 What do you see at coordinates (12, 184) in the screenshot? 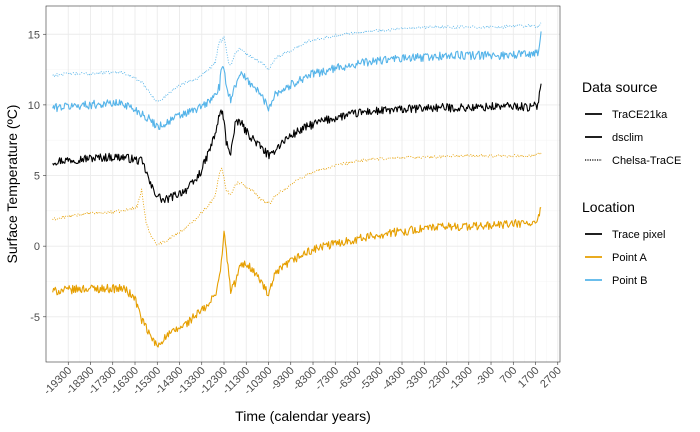
I see `y-axis-title: Surface Temperature (ºC)` at bounding box center [12, 184].